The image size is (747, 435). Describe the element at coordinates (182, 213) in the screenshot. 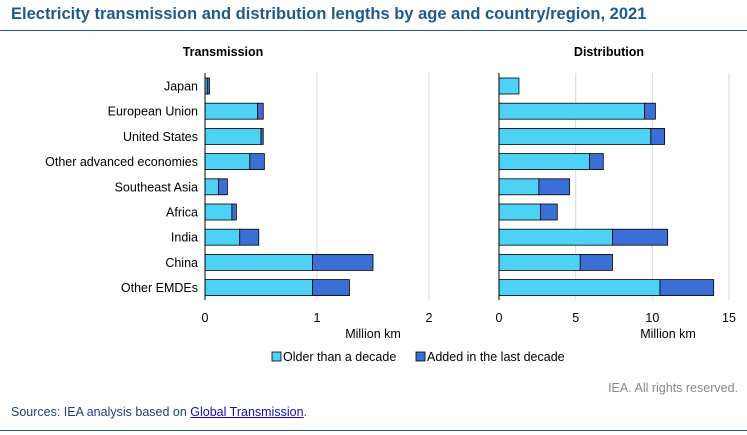

I see `category-label: Africa` at that location.